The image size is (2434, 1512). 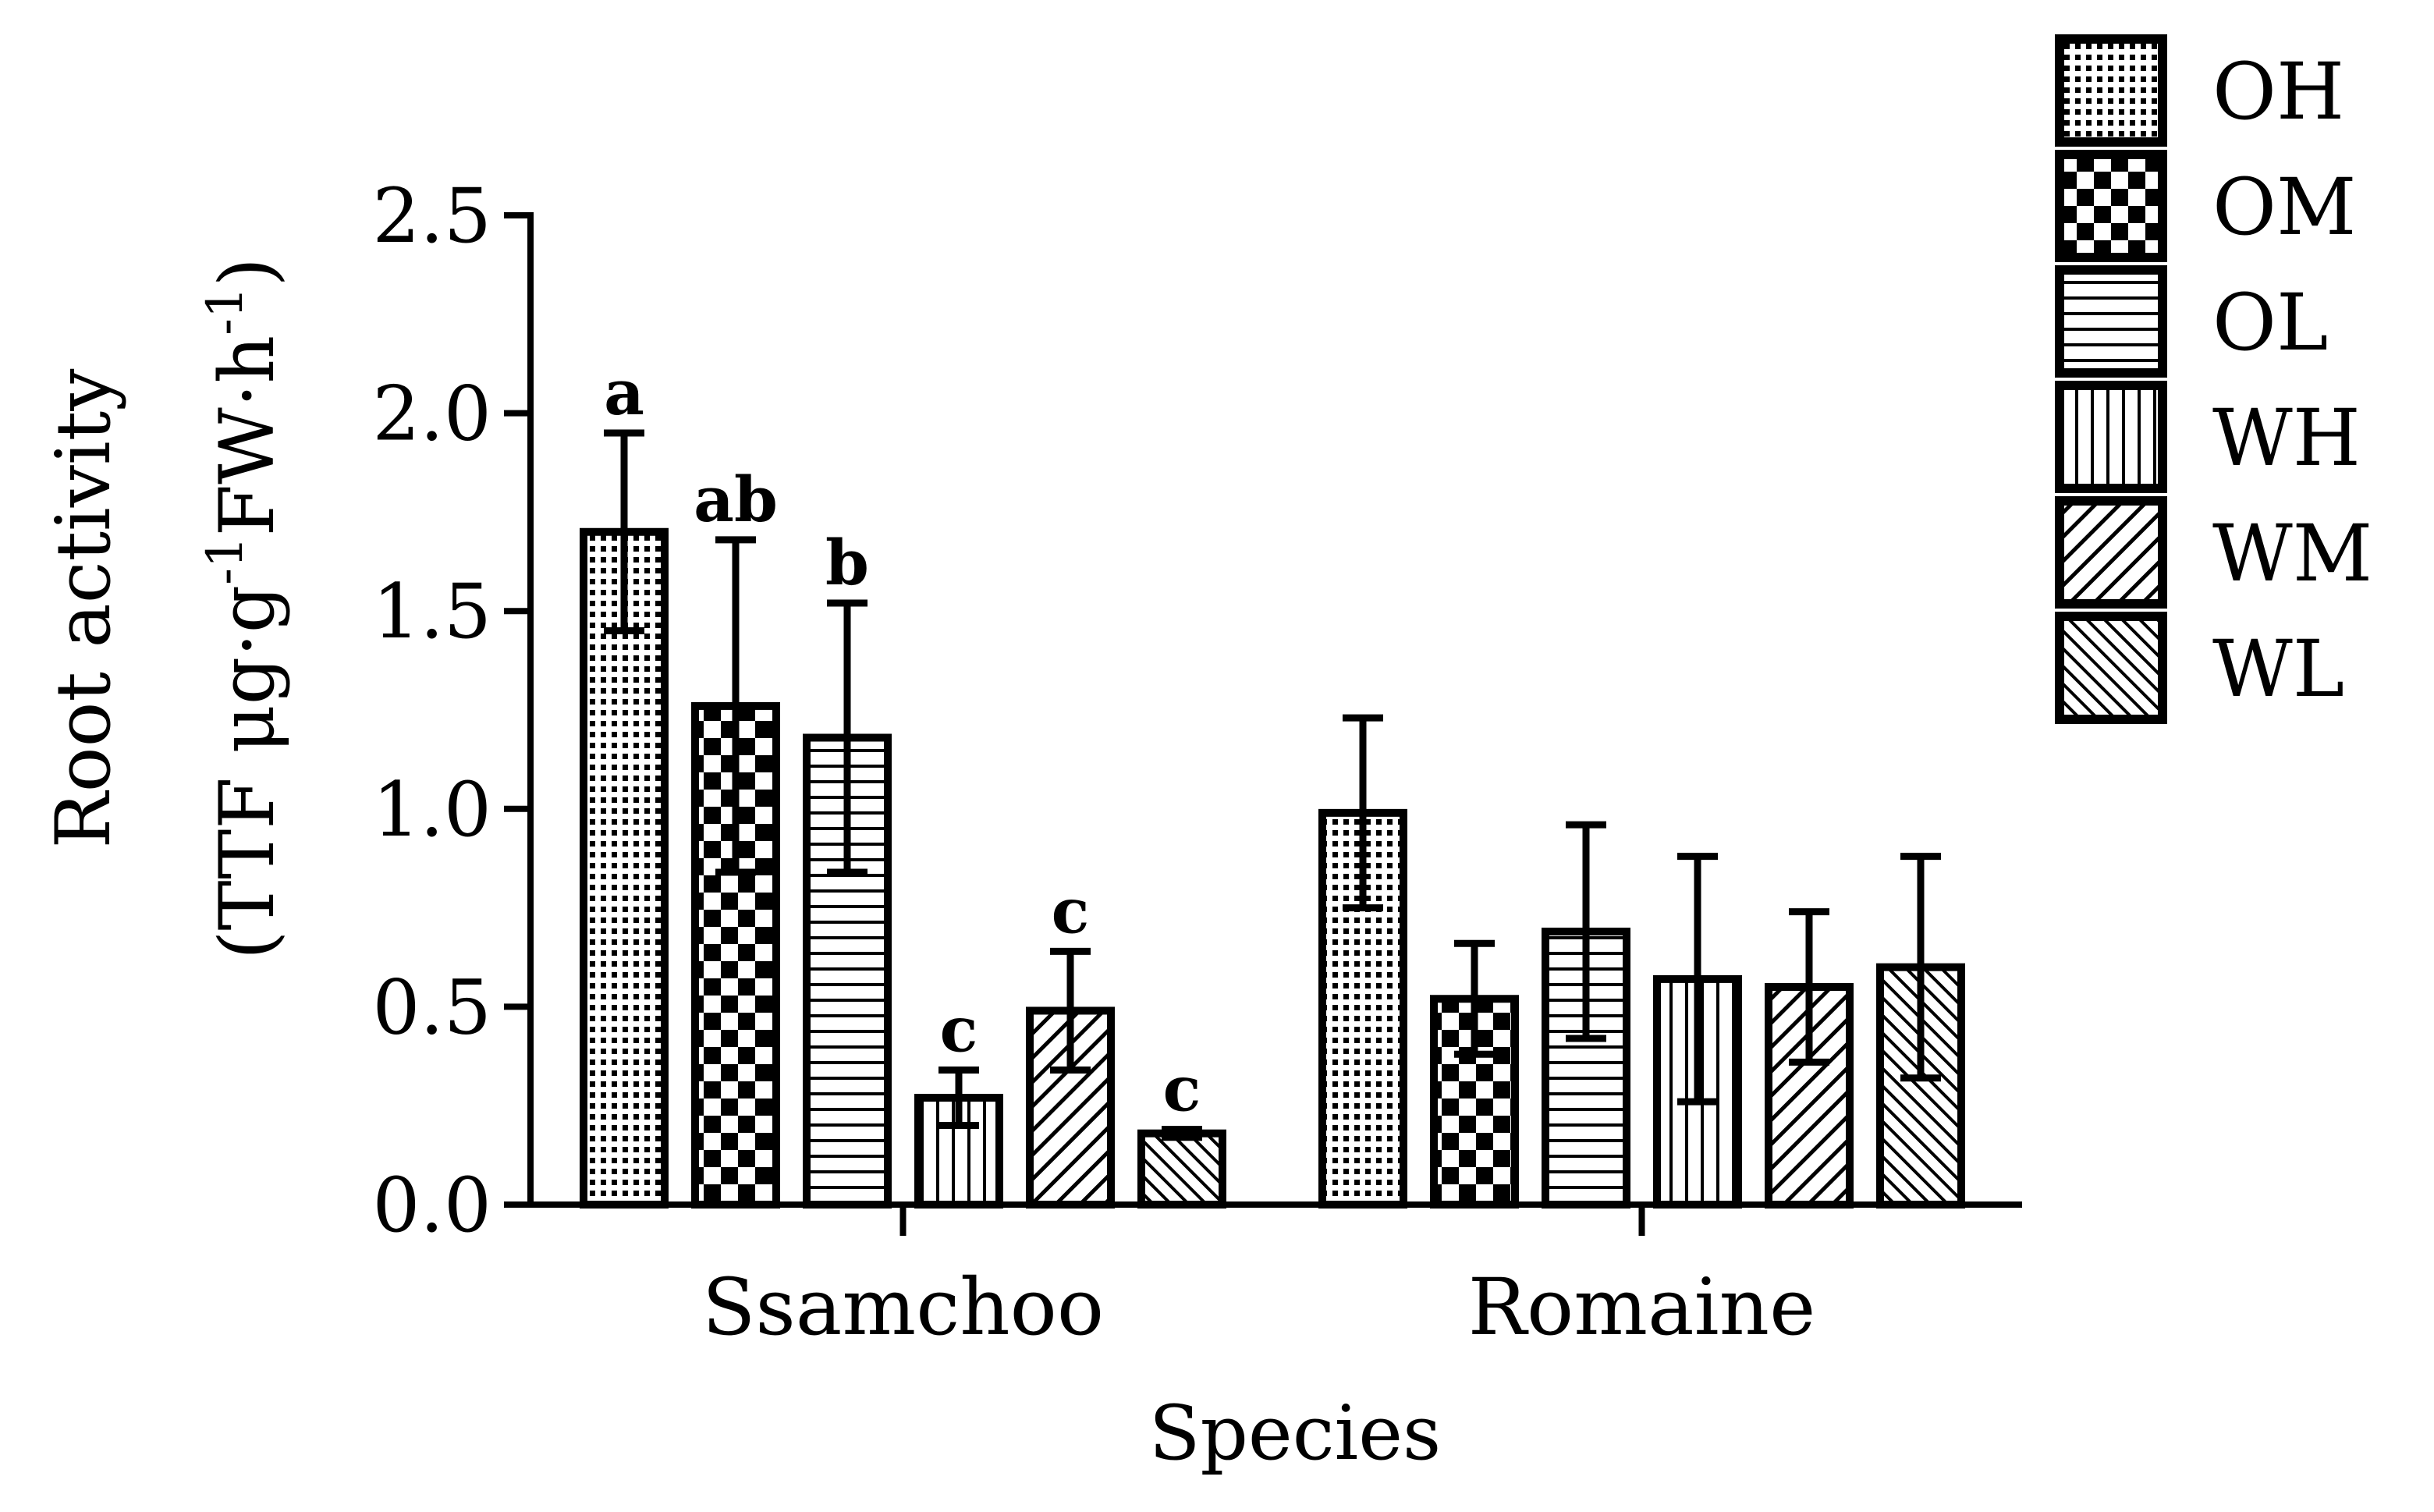 What do you see at coordinates (2213, 379) in the screenshot?
I see `legend: OH OM OL WH WM WL` at bounding box center [2213, 379].